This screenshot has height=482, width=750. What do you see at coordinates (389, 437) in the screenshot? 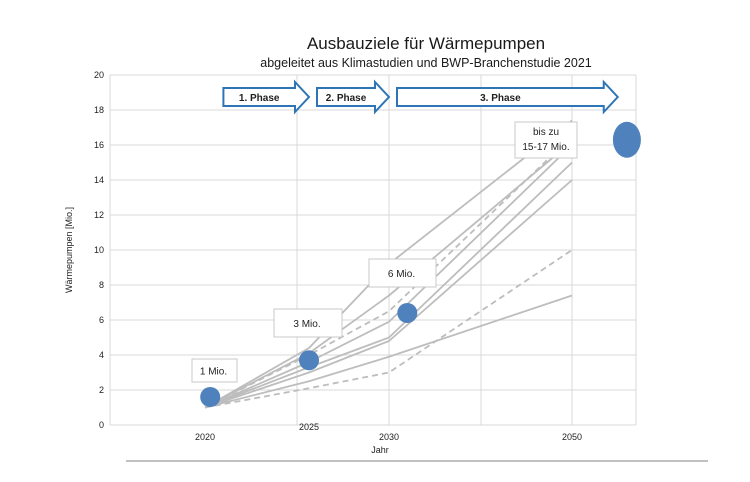
I see `x-tick-label: 2030` at bounding box center [389, 437].